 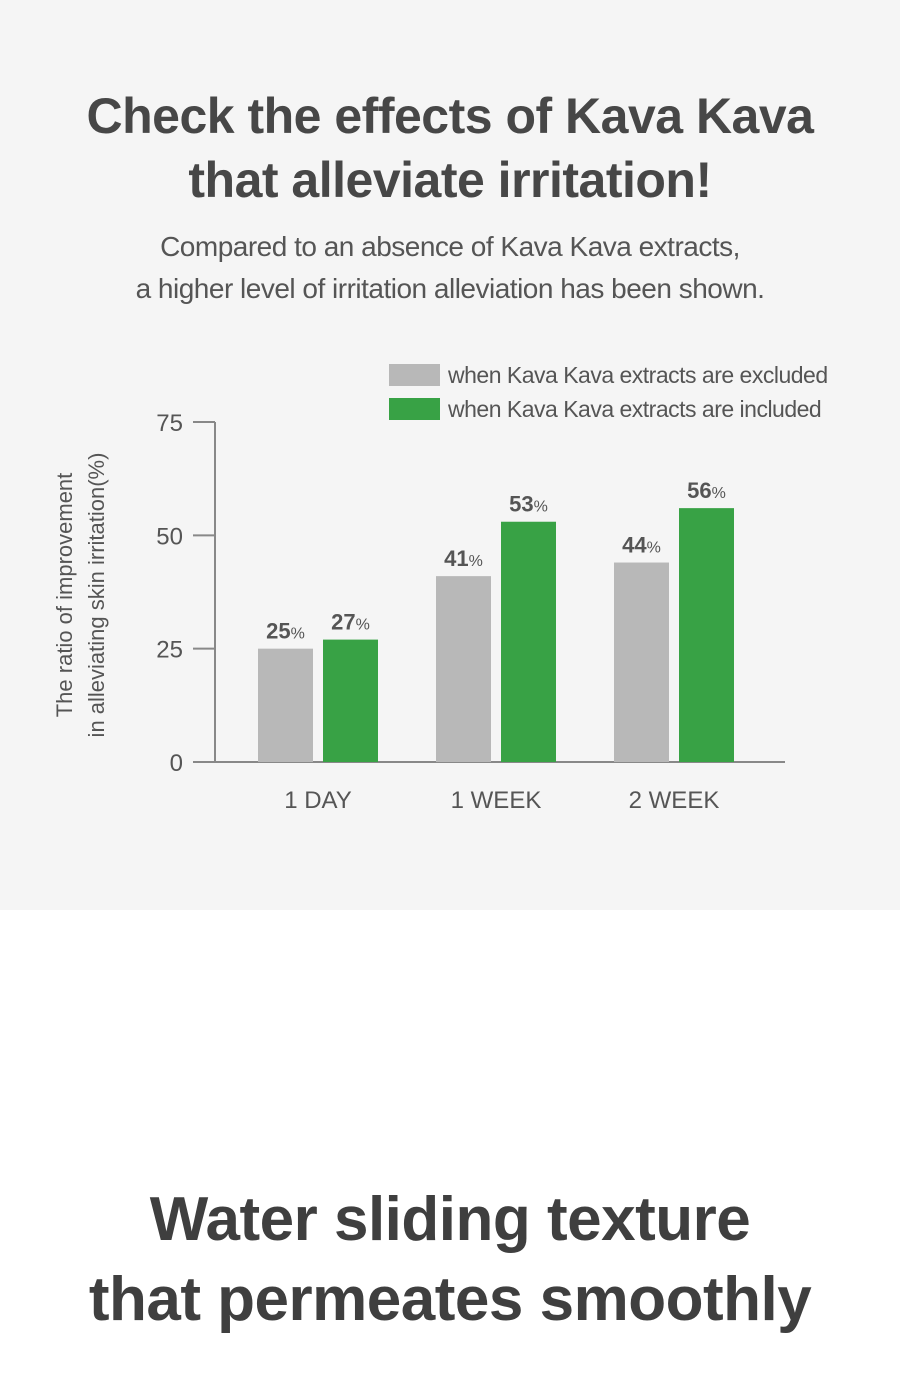 I want to click on legend-label: when Kava Kava extracts are excluded, so click(x=637, y=375).